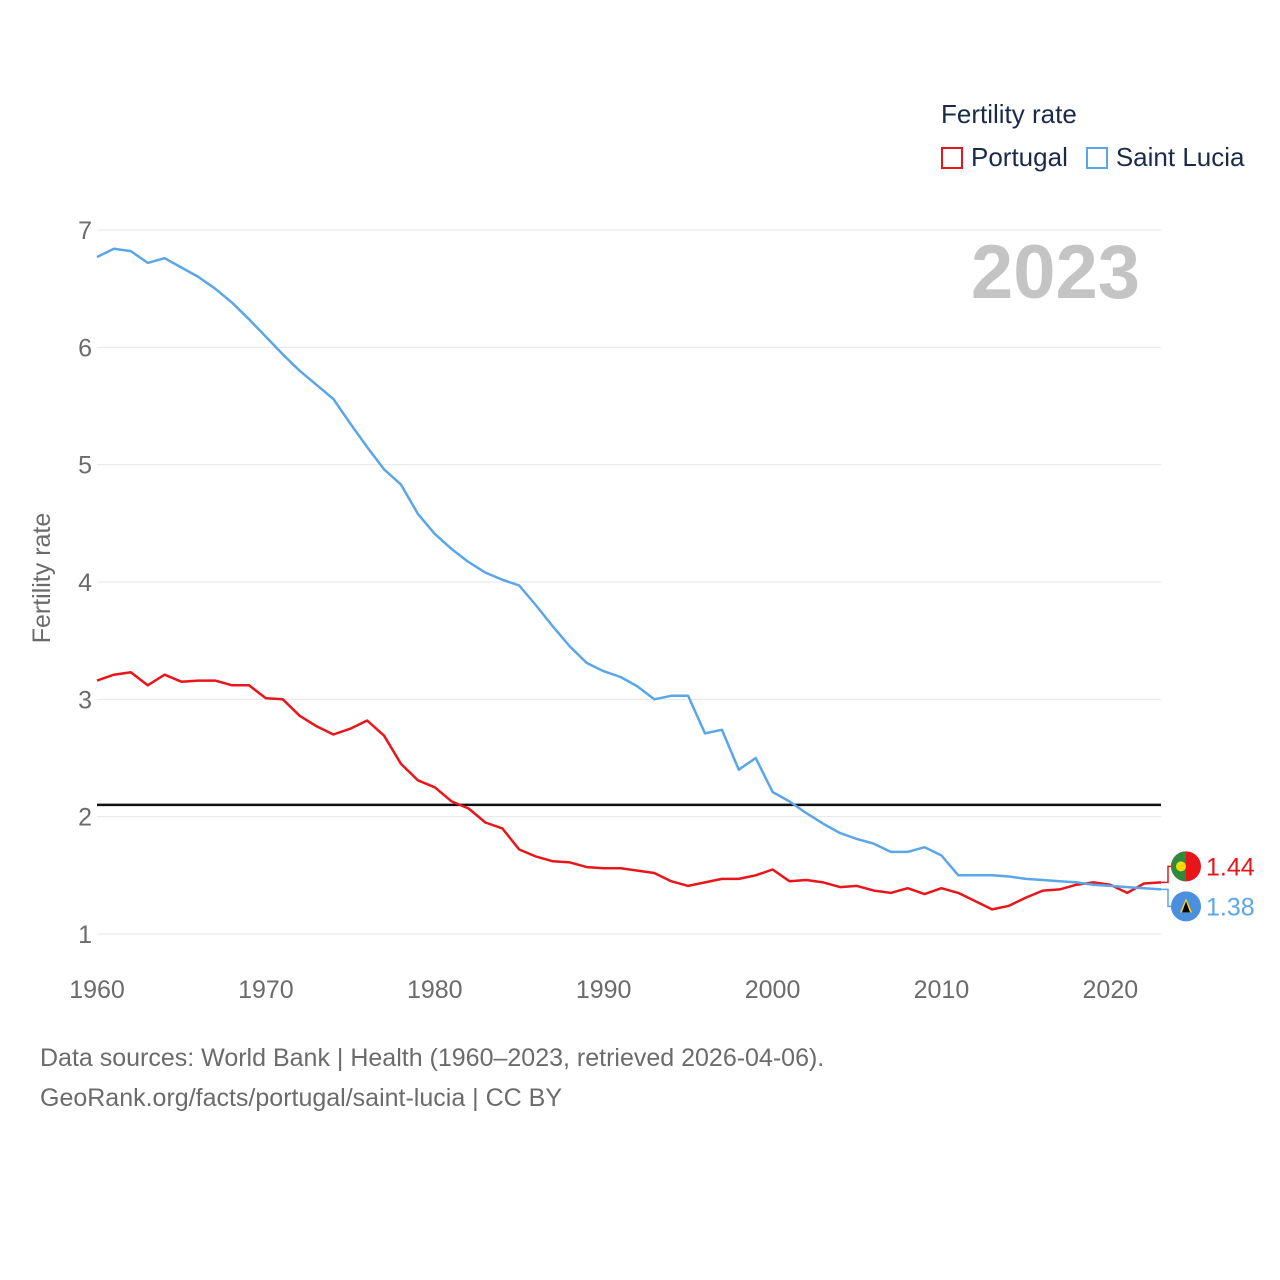 The image size is (1280, 1280). I want to click on x-tick-label: 2010, so click(942, 990).